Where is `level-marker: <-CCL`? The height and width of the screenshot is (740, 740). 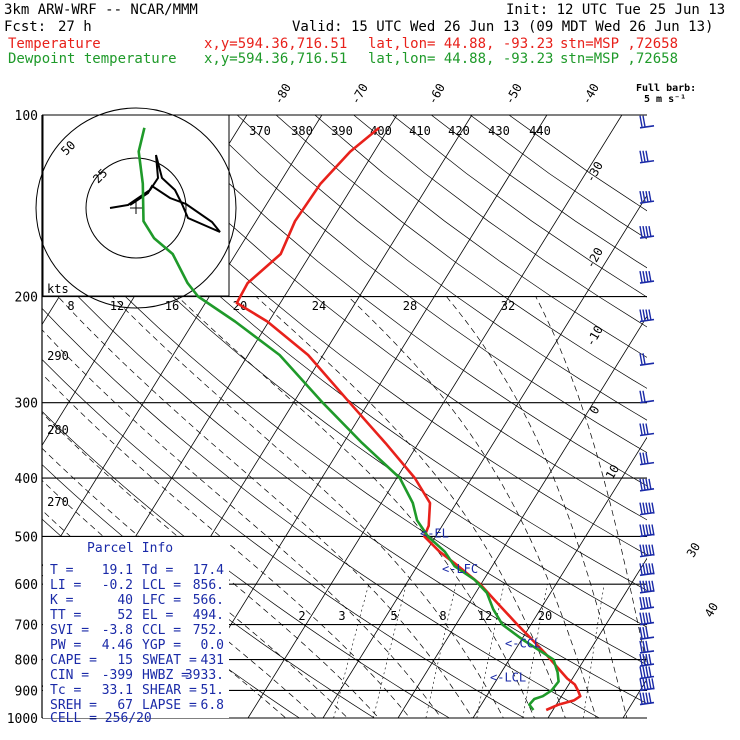
level-marker: <-CCL is located at coordinates (523, 643).